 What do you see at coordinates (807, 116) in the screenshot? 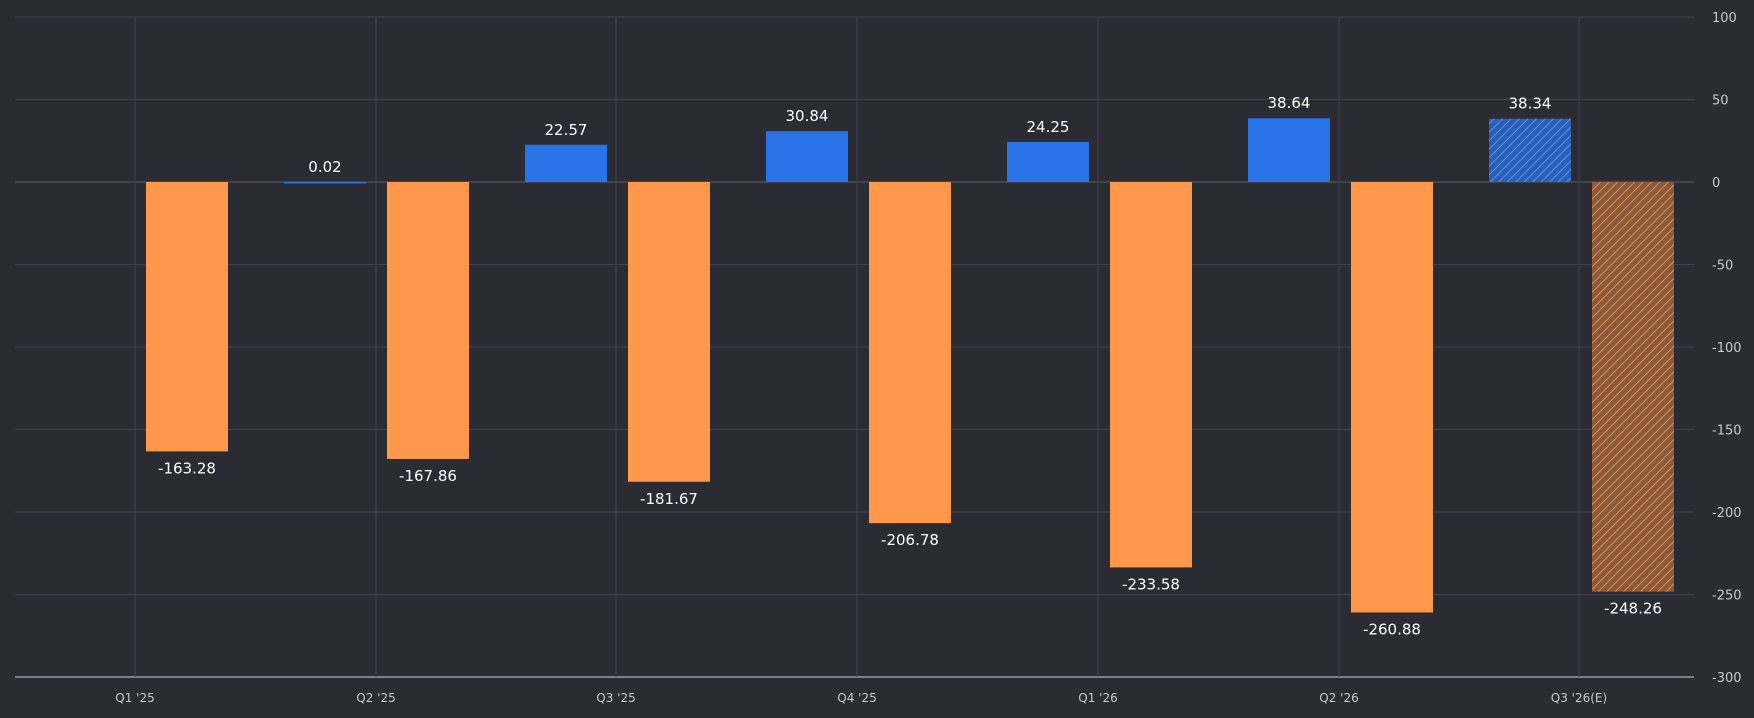
I see `data-label: 30.84` at bounding box center [807, 116].